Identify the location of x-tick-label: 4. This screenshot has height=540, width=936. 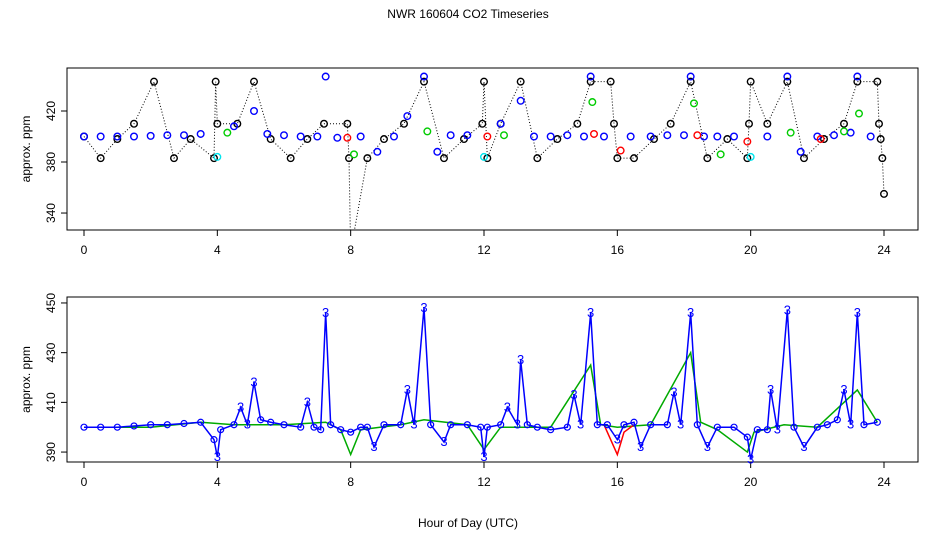
(217, 482).